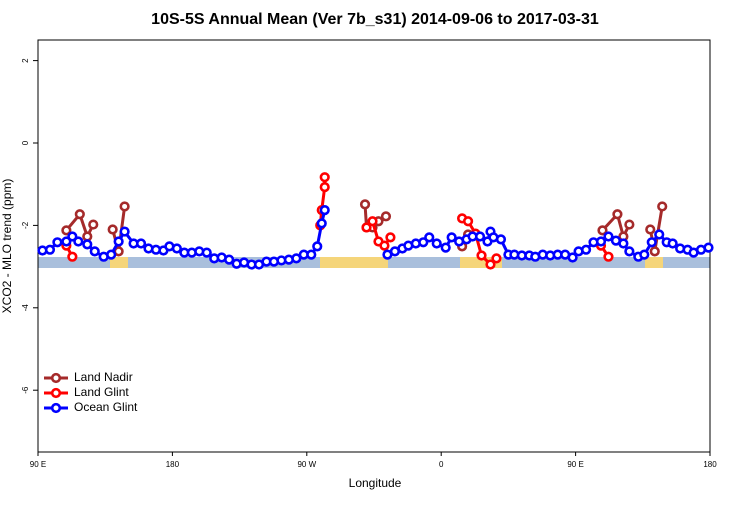 This screenshot has width=750, height=505. I want to click on legend-label: Land Nadir, so click(103, 377).